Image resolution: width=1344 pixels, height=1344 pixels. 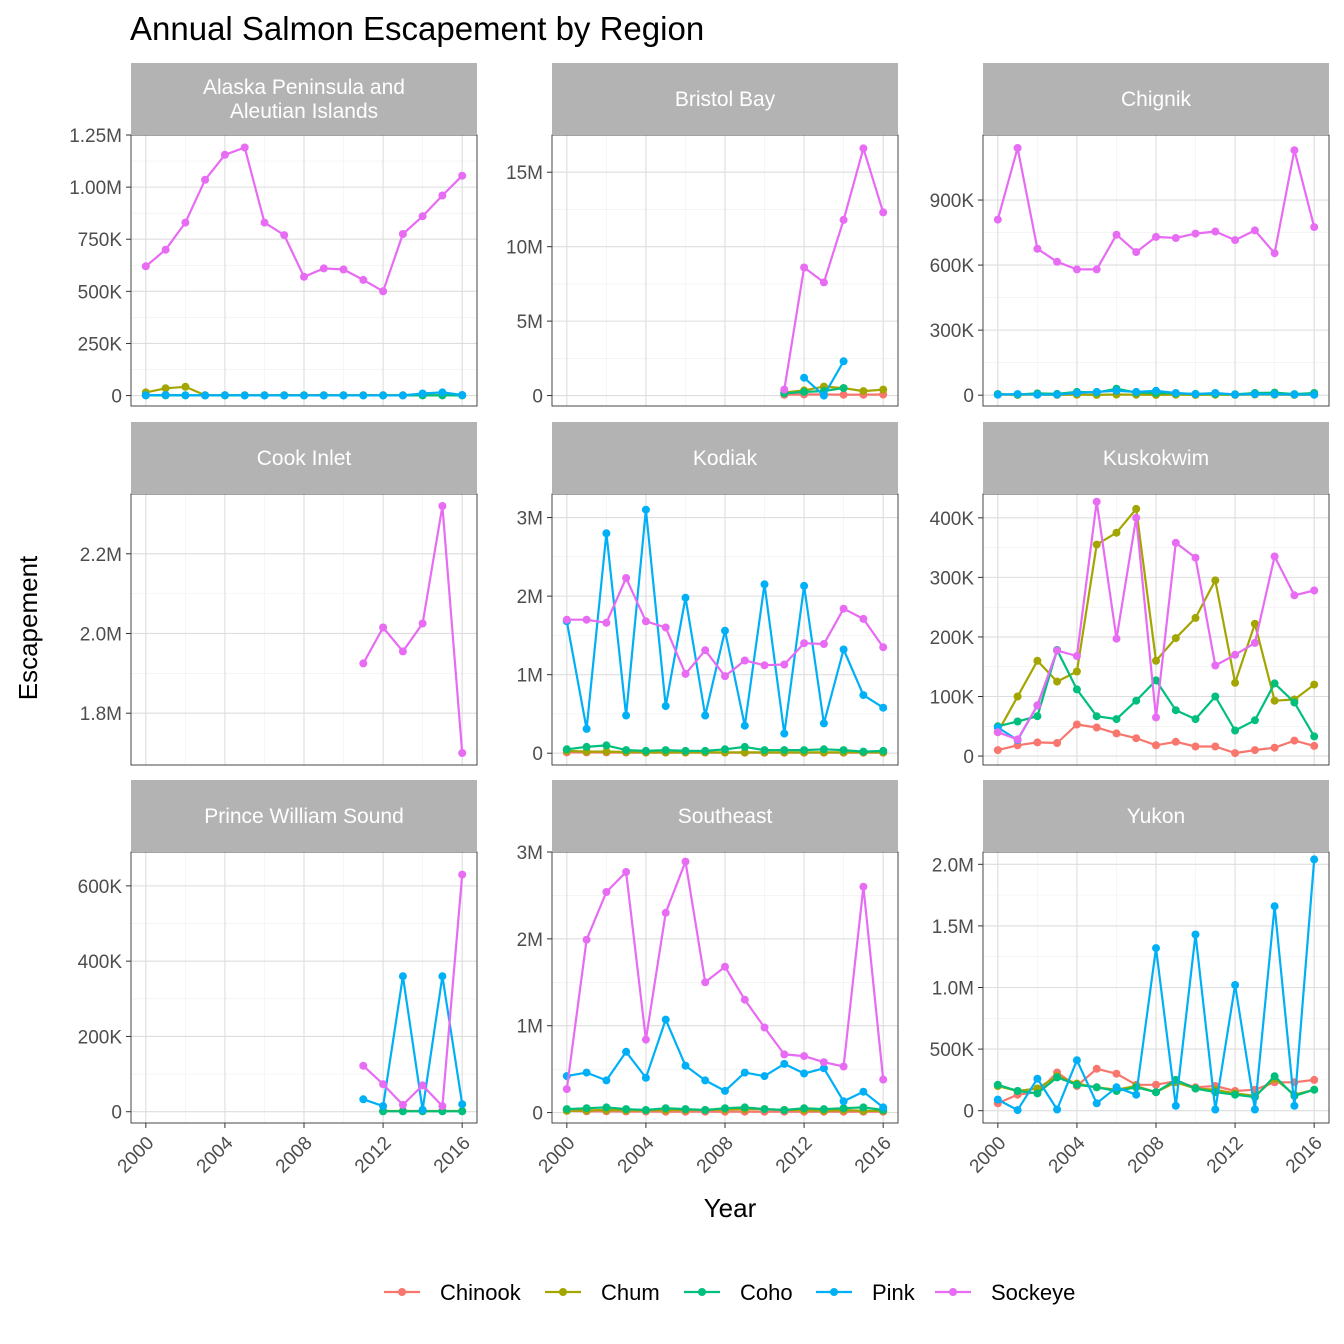 What do you see at coordinates (100, 344) in the screenshot?
I see `y-tick-label: 250K` at bounding box center [100, 344].